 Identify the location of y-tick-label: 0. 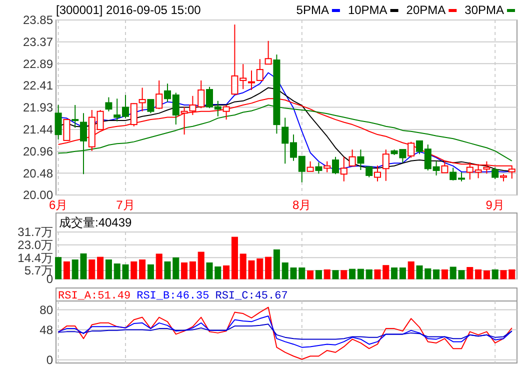
(50, 359).